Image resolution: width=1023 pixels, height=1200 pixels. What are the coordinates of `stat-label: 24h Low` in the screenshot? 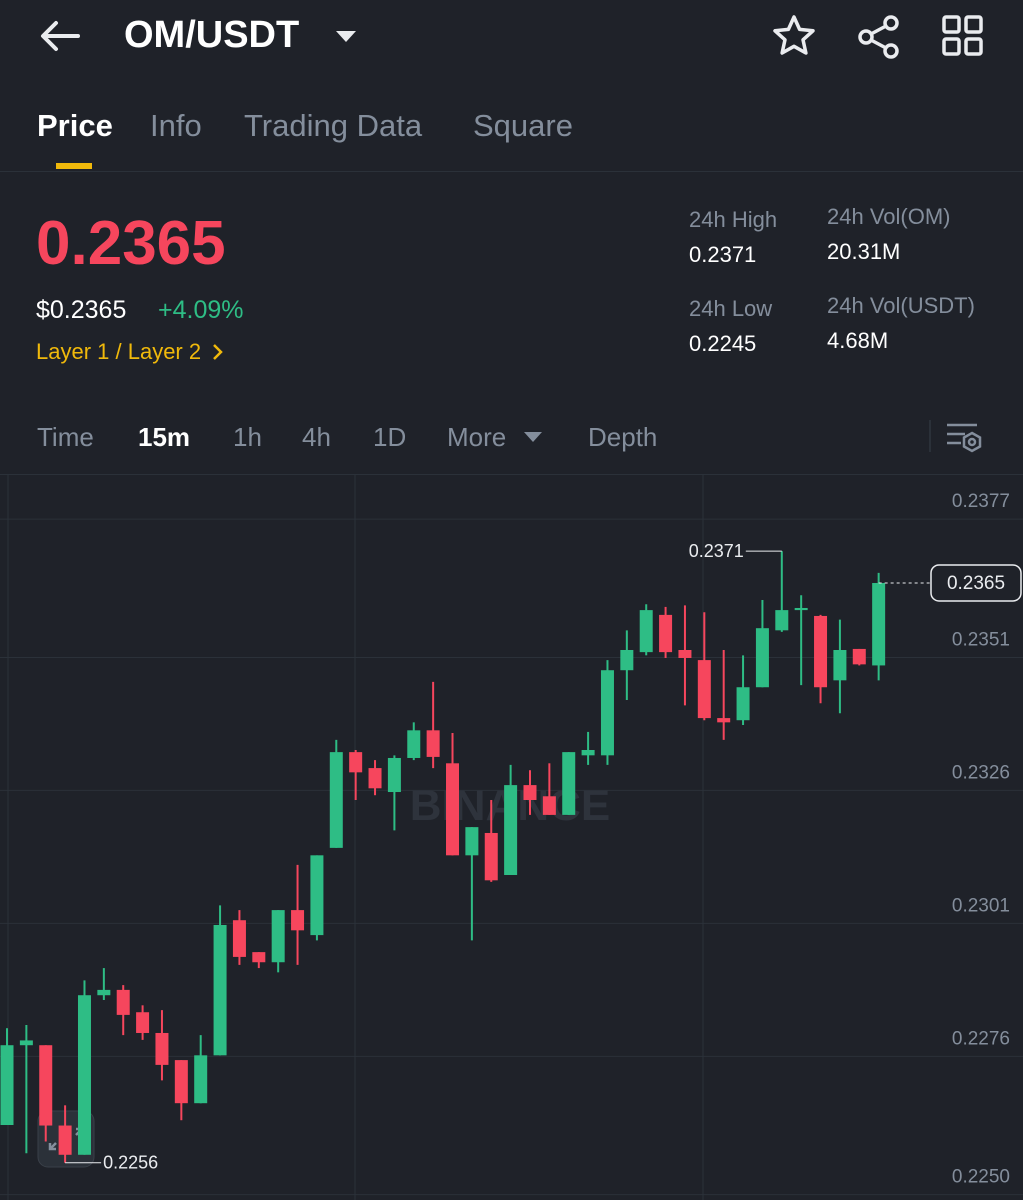 It's located at (731, 308).